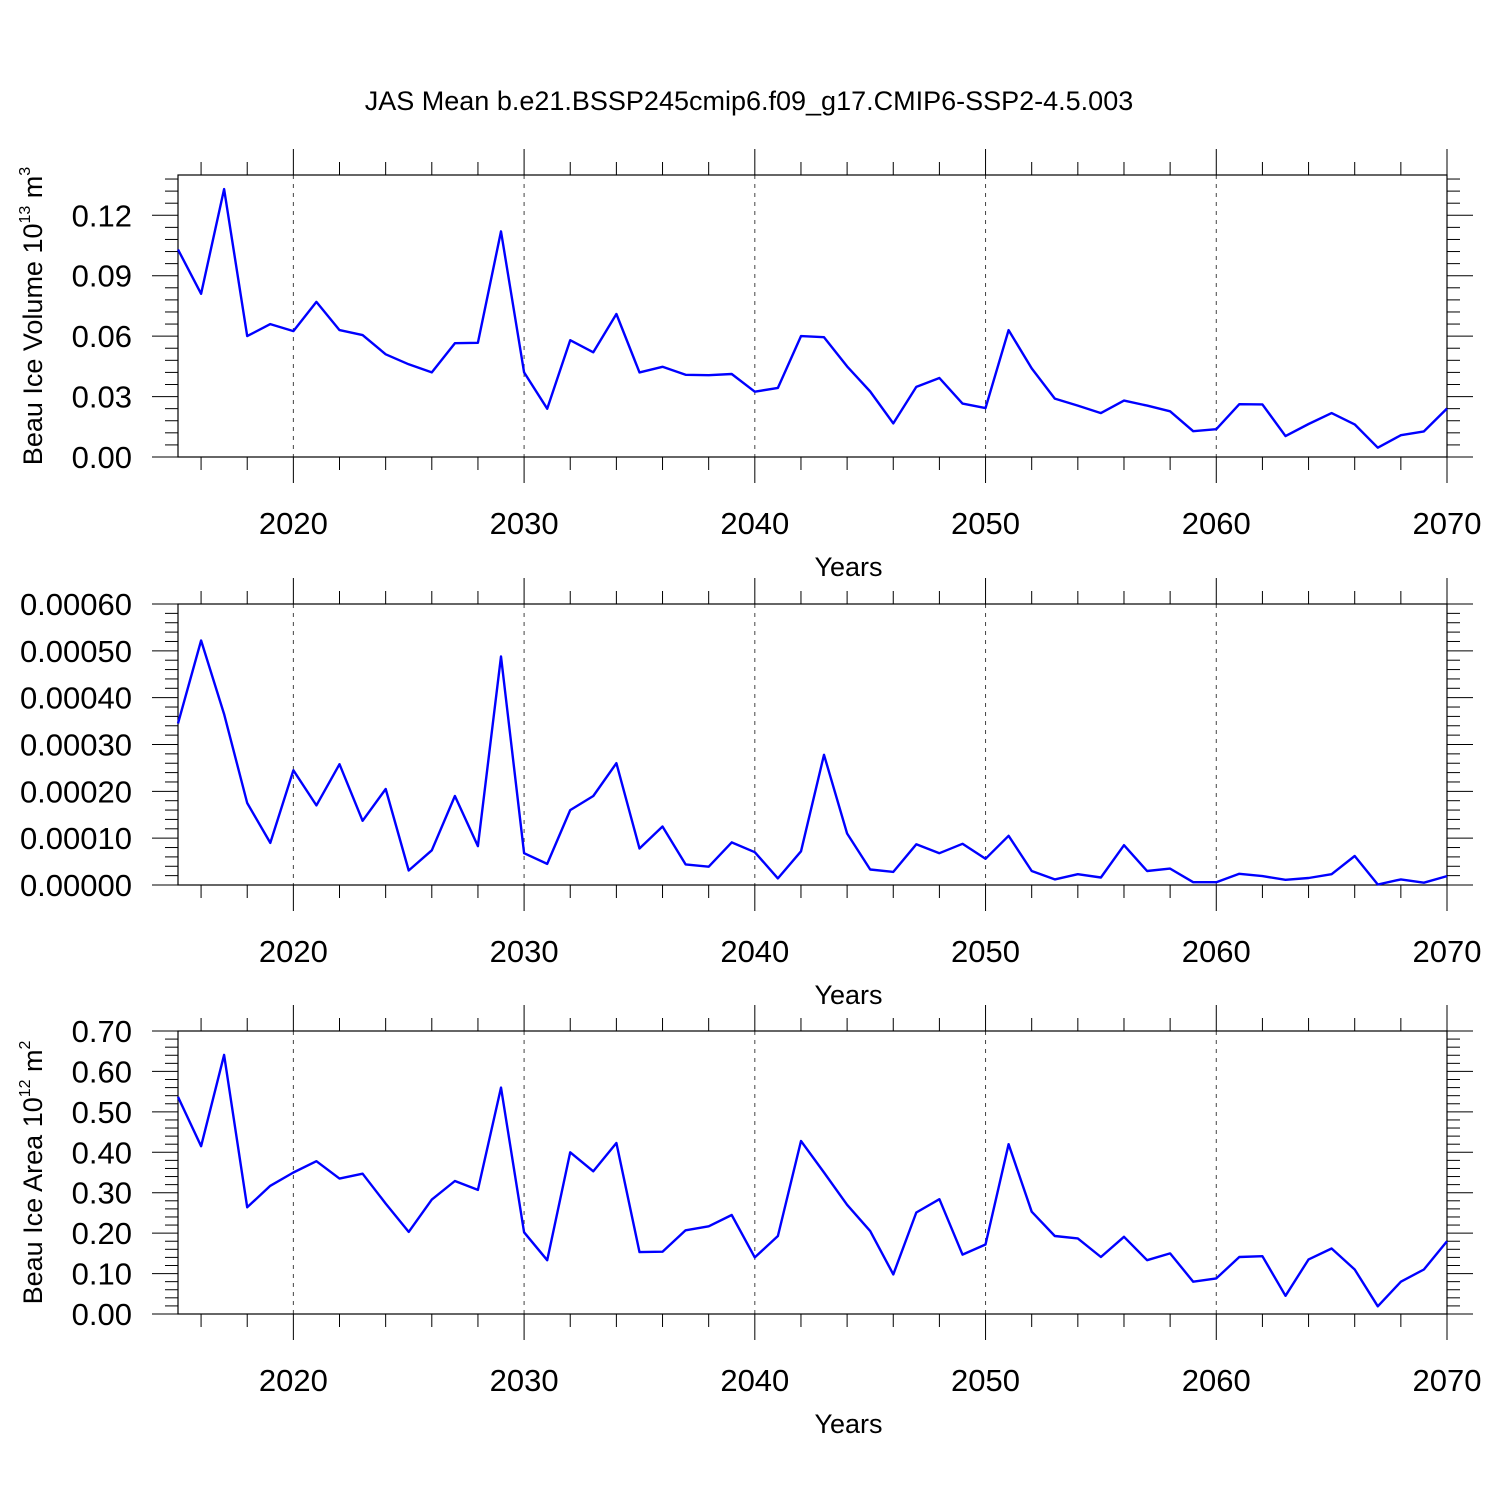 Image resolution: width=1500 pixels, height=1500 pixels. I want to click on y-tick-label: 0.00030, so click(76, 745).